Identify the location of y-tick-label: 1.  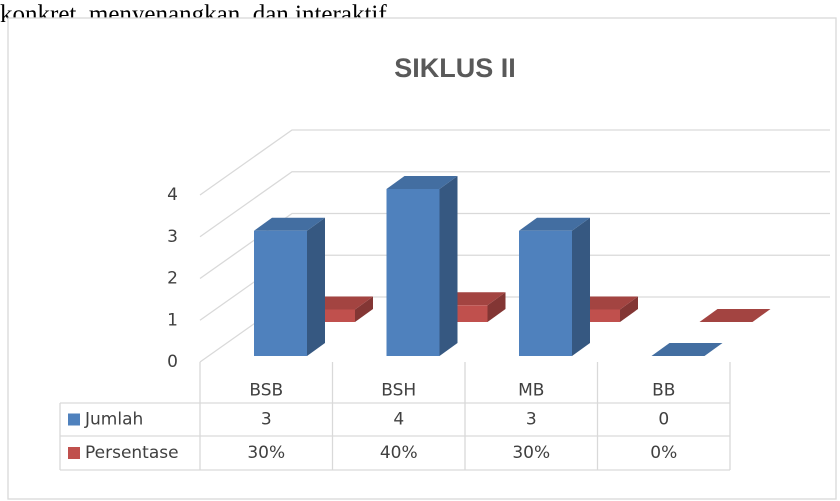
(172, 320).